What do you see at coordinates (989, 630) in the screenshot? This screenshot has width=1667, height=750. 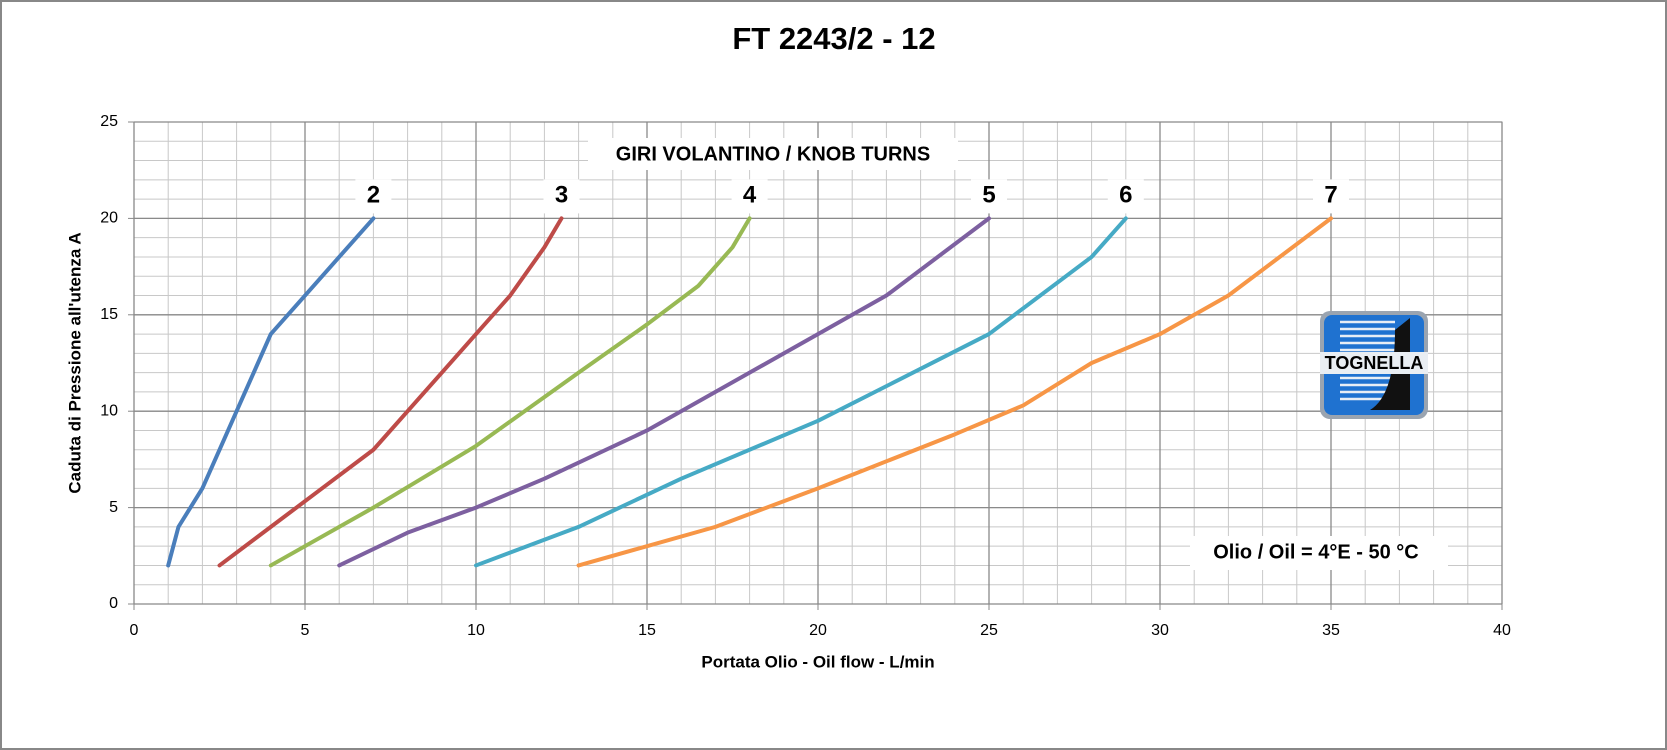 I see `x-tick-label: 25` at bounding box center [989, 630].